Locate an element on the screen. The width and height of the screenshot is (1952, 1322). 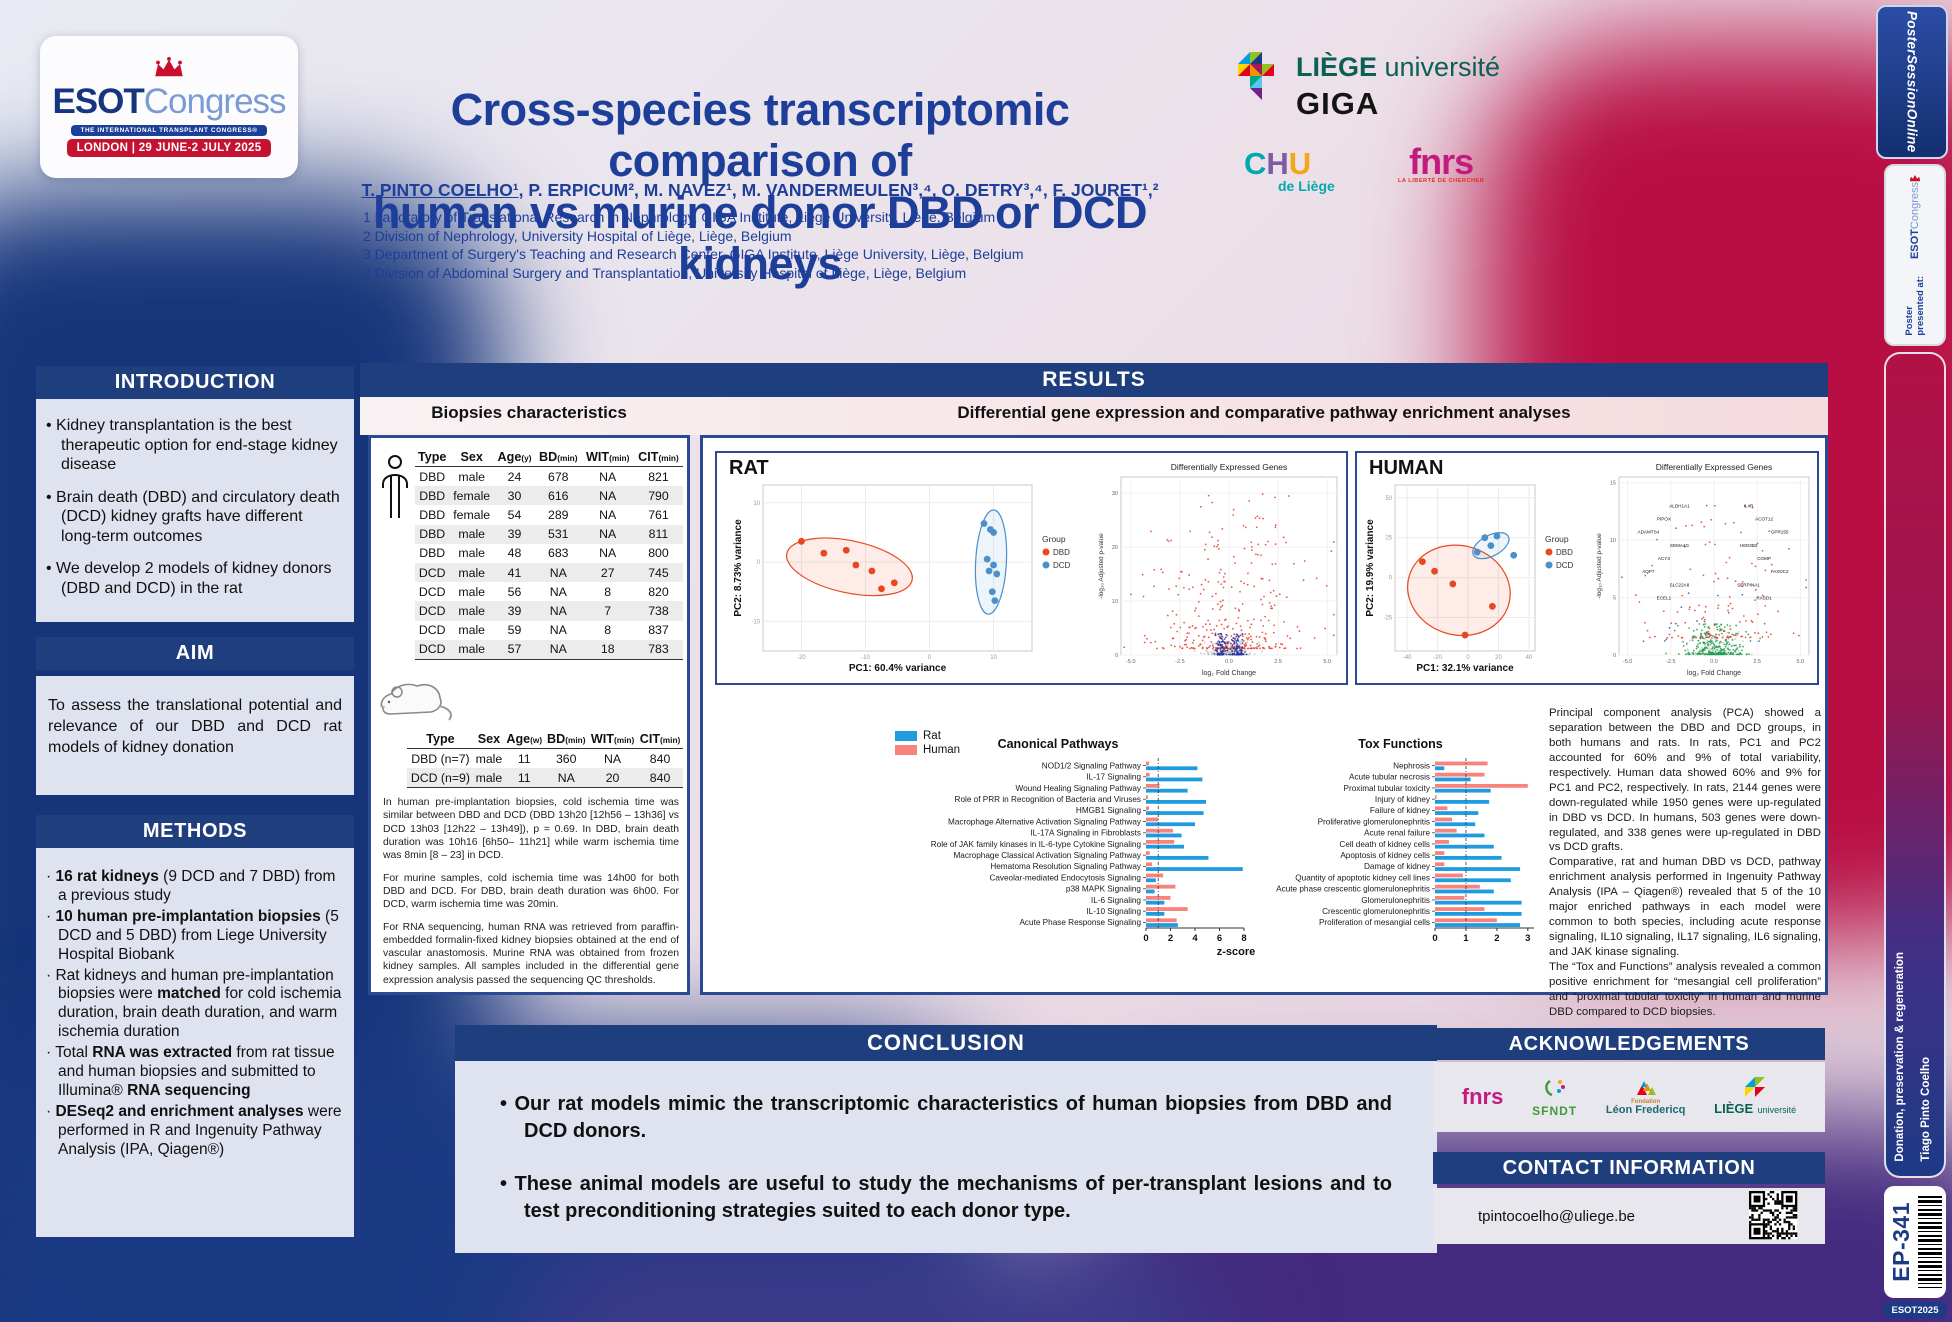
svg-text:Wound Healing Signaling Pathwa: Wound Healing Signaling Pathway is located at coordinates (1079, 788).